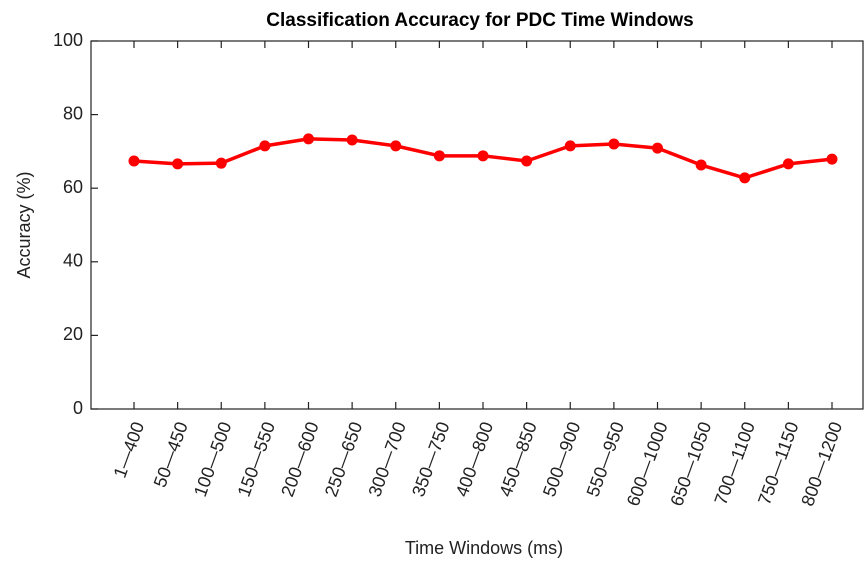 The width and height of the screenshot is (866, 563). I want to click on x-tick-label: 800—1200, so click(821, 464).